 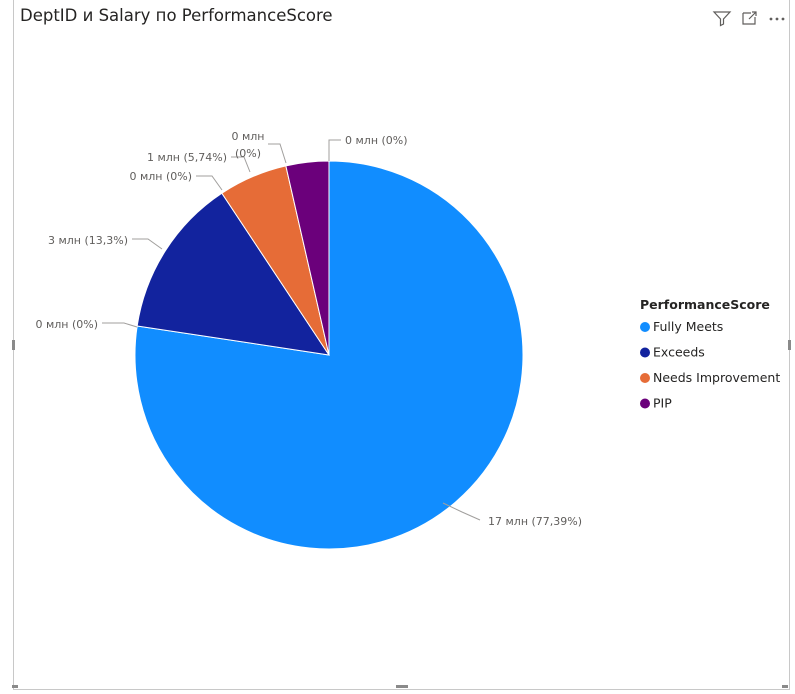 What do you see at coordinates (233, 274) in the screenshot?
I see `pie-slice-exceeds` at bounding box center [233, 274].